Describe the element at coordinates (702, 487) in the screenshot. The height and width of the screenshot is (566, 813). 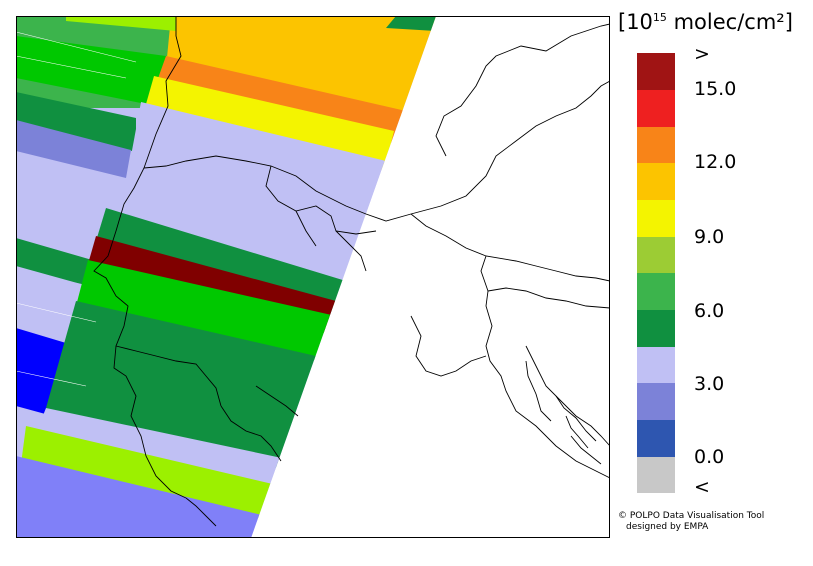
I see `legend-tick-label: <` at that location.